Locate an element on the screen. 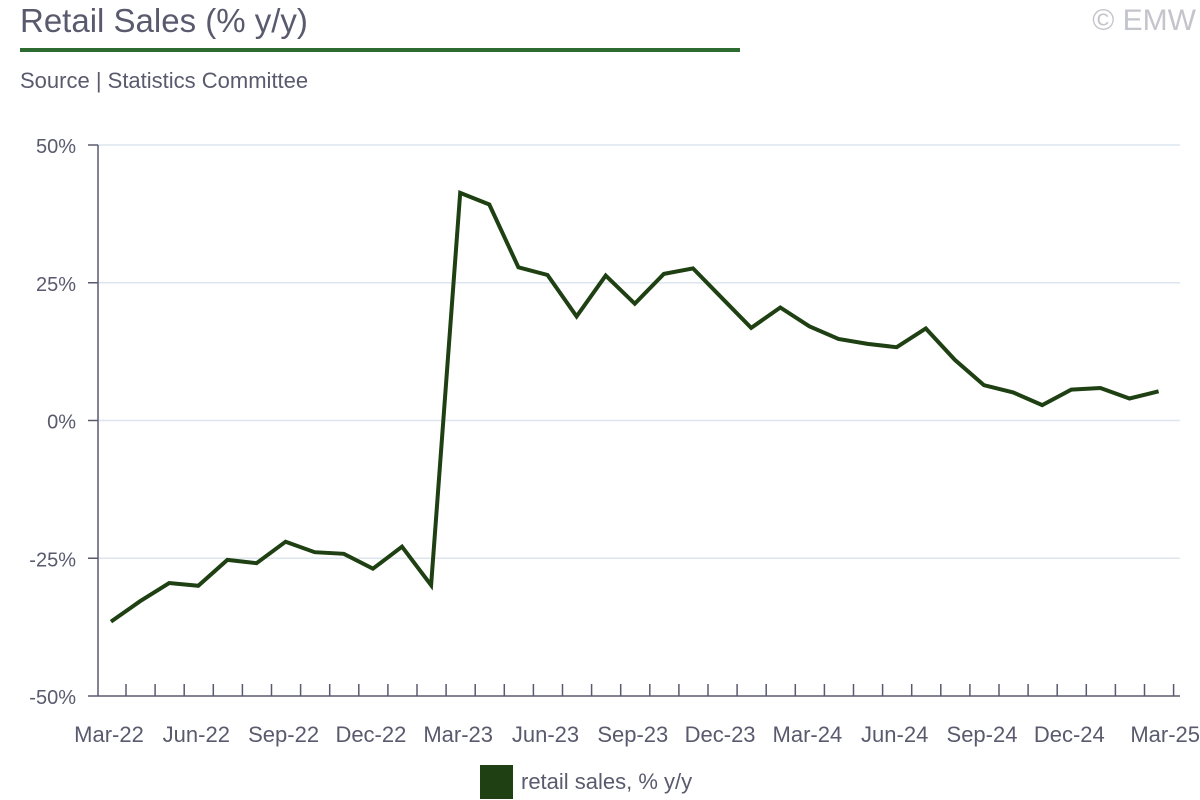 The height and width of the screenshot is (800, 1200). chart-title: Retail Sales (% y/y) is located at coordinates (164, 20).